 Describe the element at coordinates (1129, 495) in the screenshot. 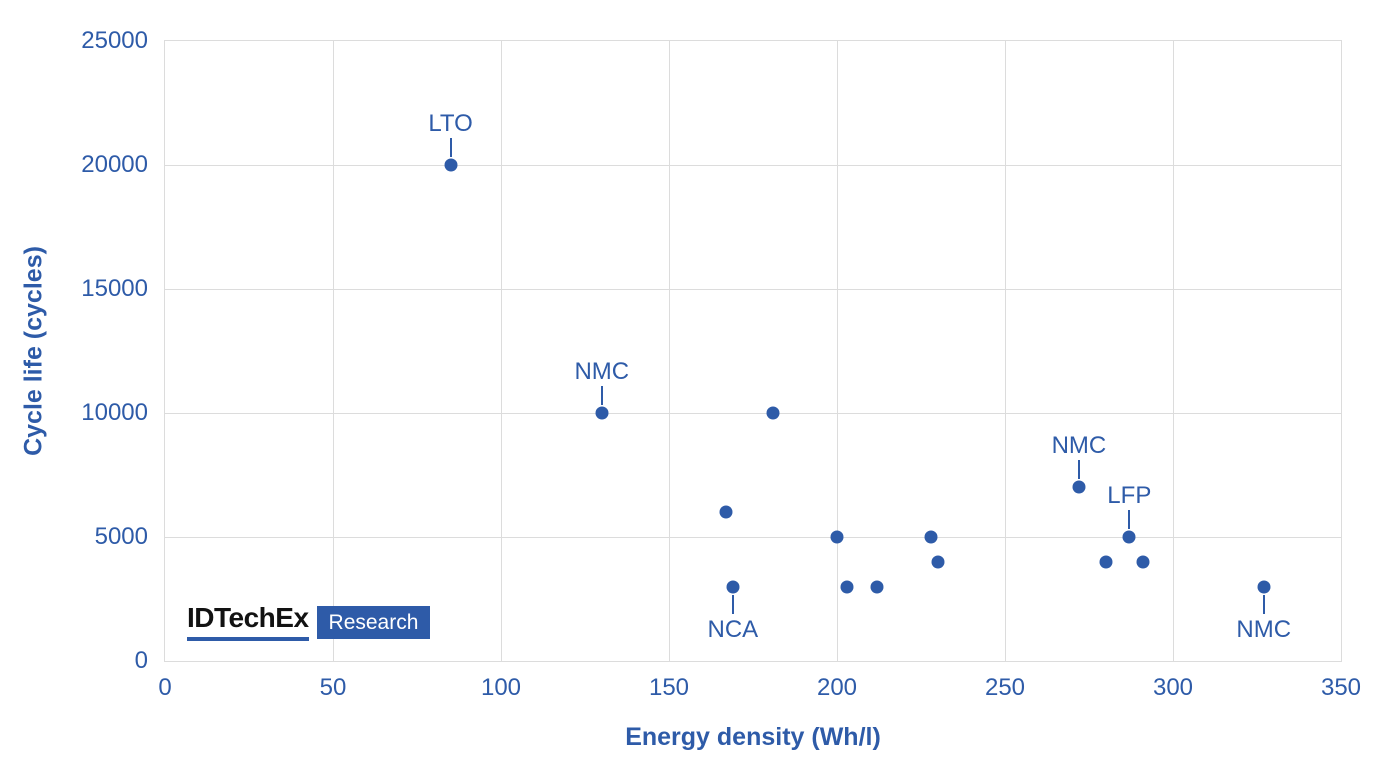

I see `point-label: LFP` at that location.